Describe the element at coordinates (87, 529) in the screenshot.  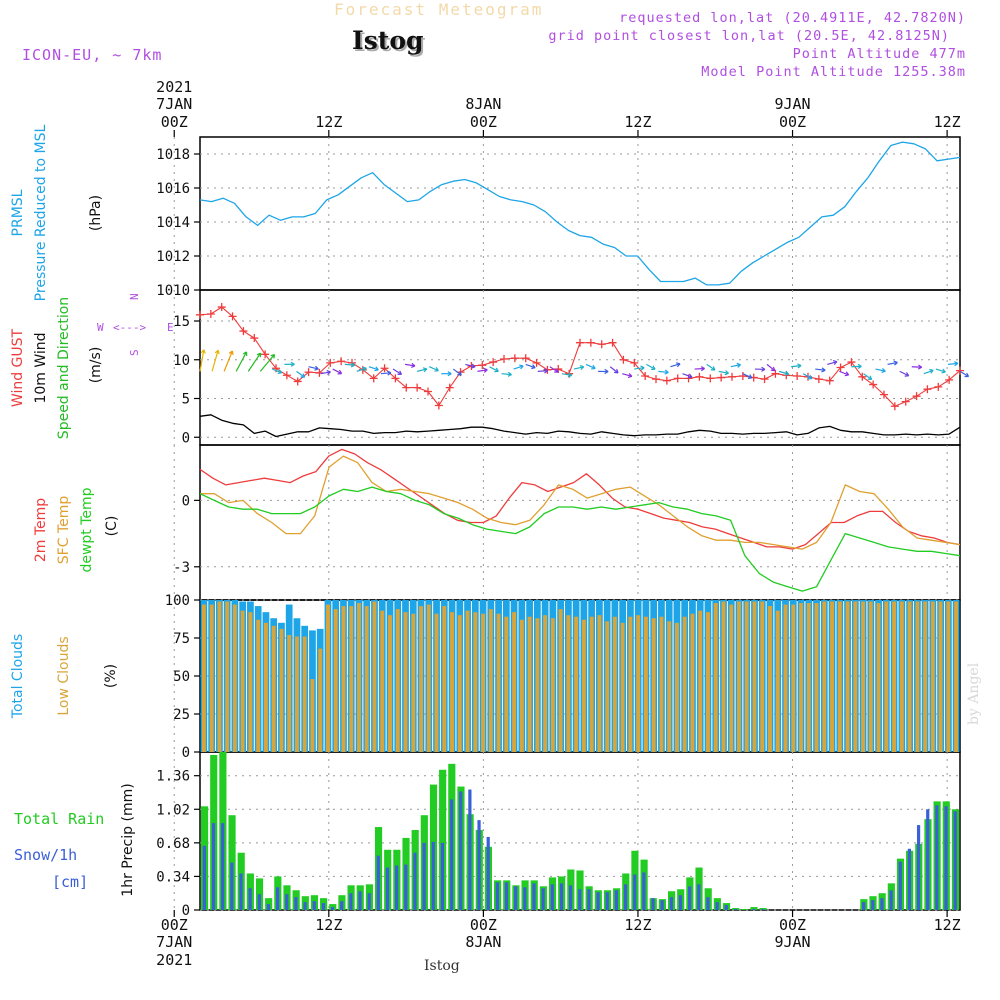
I see `dewpt-label: dewpt Temp` at that location.